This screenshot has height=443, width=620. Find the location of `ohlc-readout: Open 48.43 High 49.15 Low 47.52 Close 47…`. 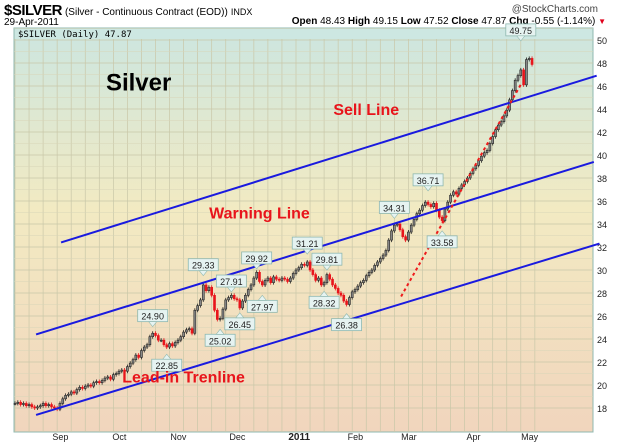

ohlc-readout: Open 48.43 High 49.15 Low 47.52 Close 47… is located at coordinates (449, 21).